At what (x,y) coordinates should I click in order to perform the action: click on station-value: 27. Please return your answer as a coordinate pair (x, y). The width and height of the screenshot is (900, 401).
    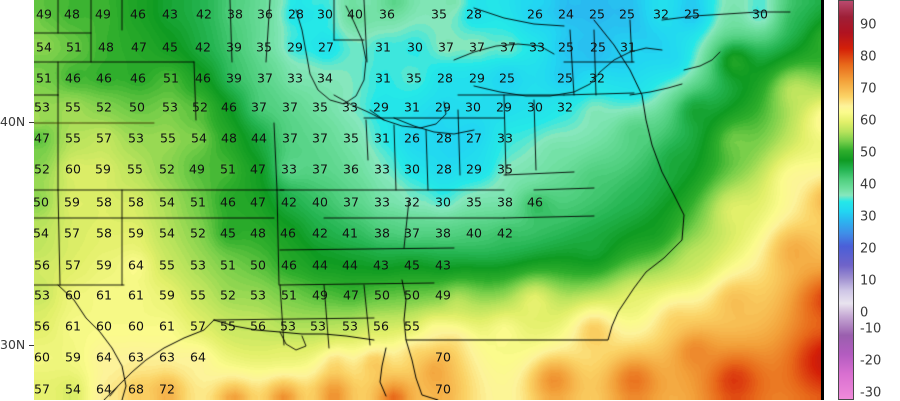
    Looking at the image, I should click on (326, 47).